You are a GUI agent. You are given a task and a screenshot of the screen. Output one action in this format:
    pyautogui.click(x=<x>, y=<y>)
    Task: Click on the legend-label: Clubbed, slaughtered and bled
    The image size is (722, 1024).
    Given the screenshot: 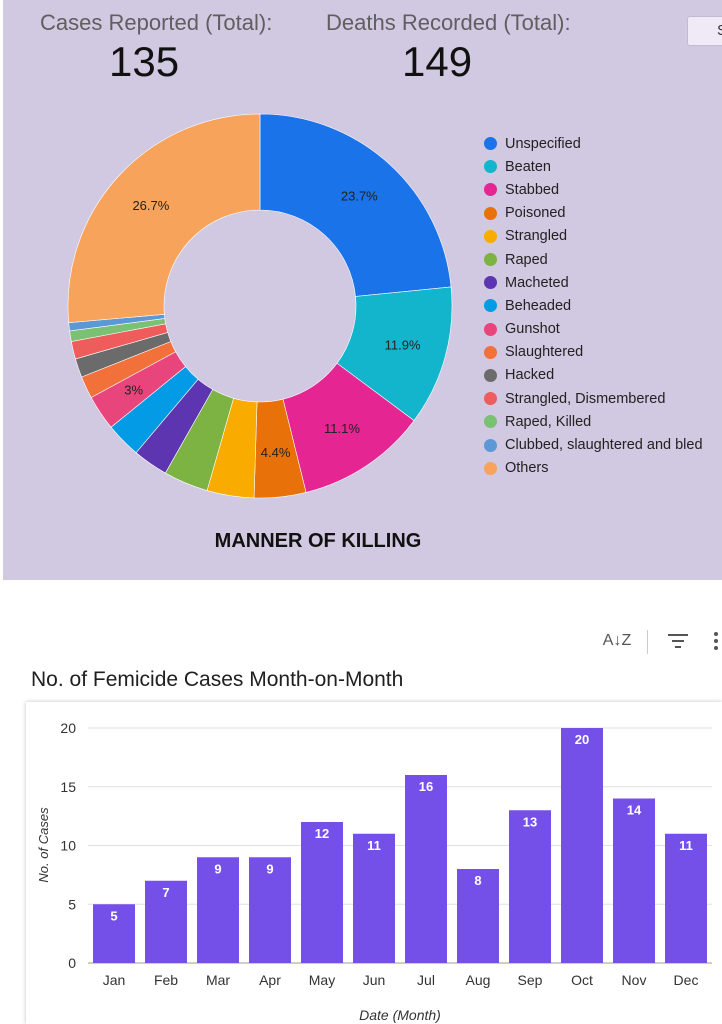 What is the action you would take?
    pyautogui.click(x=604, y=445)
    